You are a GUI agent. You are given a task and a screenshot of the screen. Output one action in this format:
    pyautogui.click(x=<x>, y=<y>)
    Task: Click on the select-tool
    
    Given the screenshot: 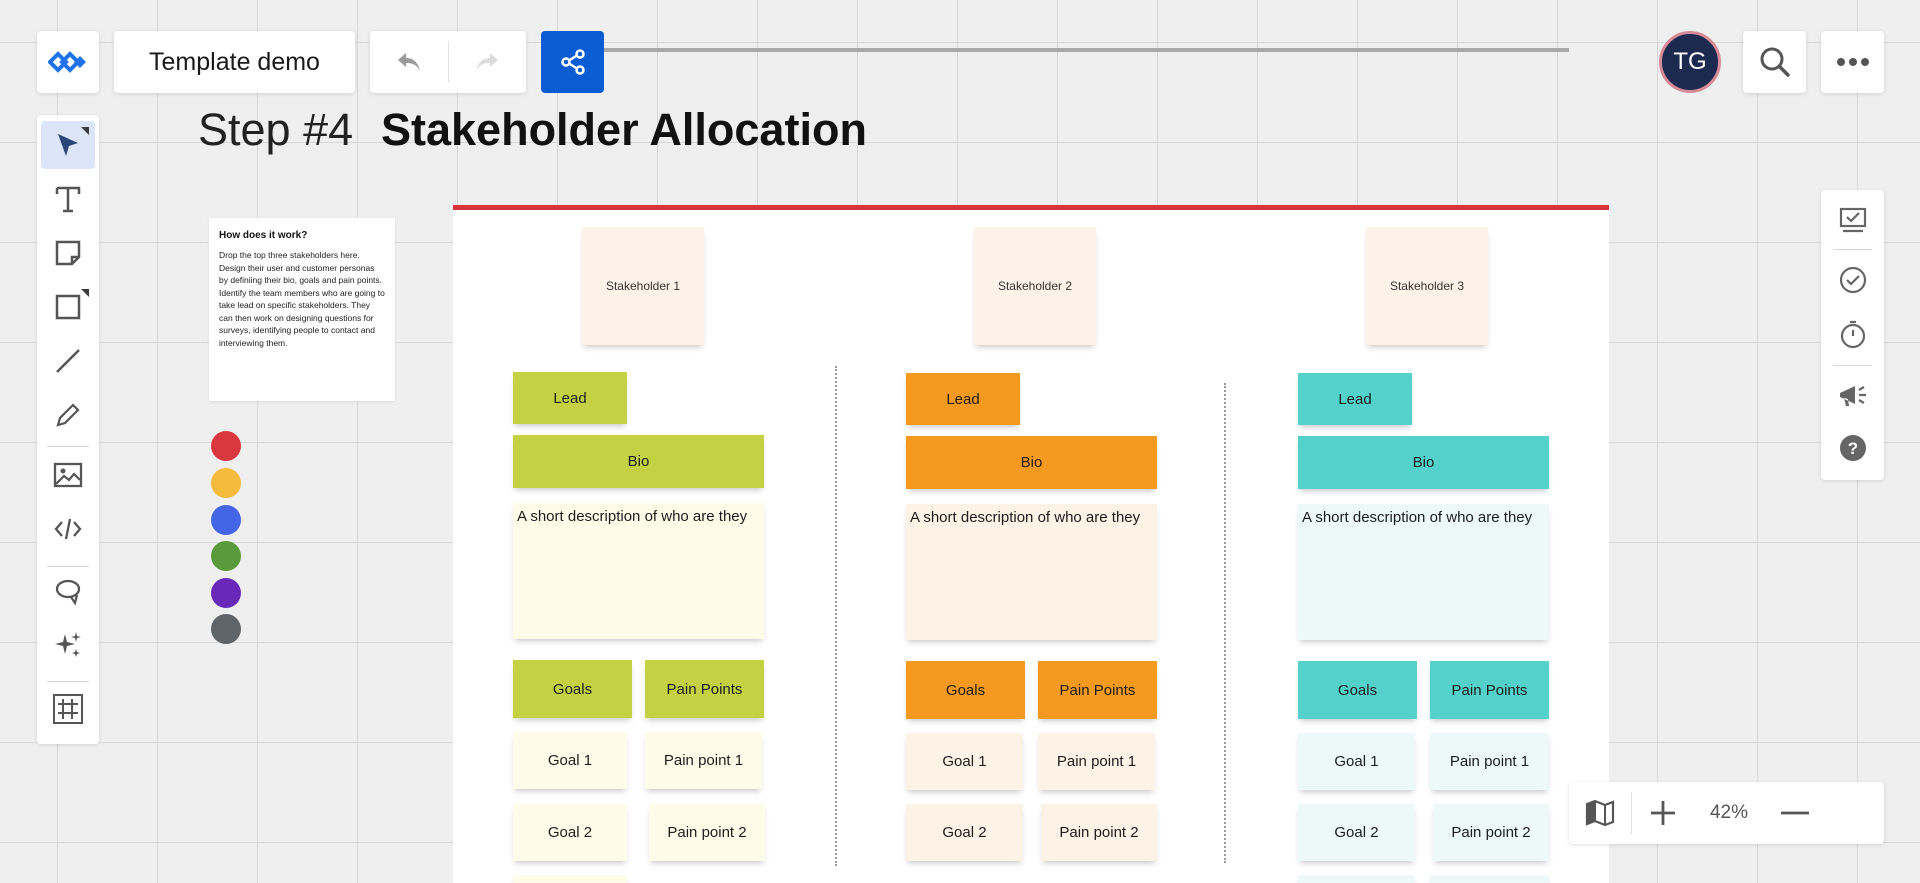 What is the action you would take?
    pyautogui.click(x=68, y=145)
    